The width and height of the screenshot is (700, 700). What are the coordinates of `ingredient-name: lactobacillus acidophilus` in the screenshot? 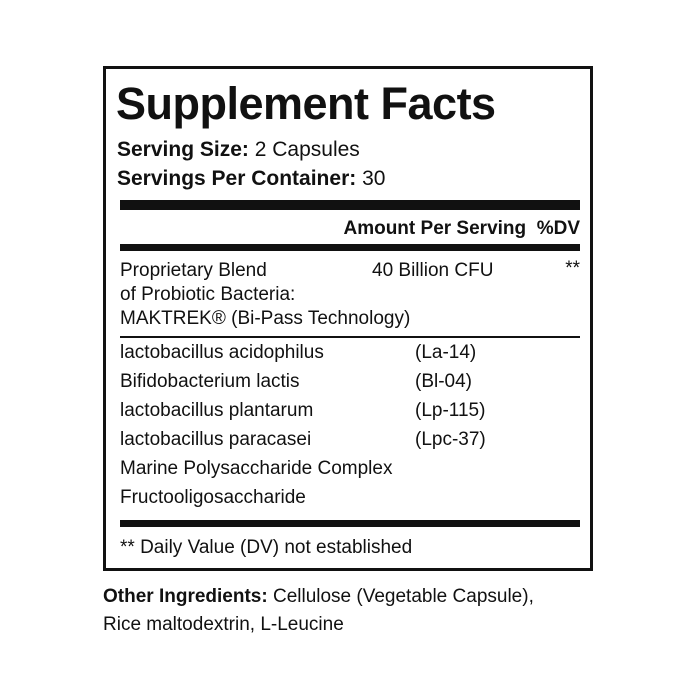 It's located at (222, 352).